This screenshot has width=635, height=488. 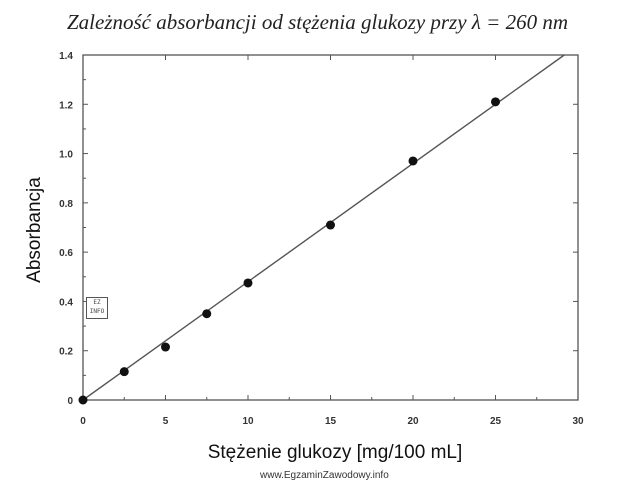 What do you see at coordinates (578, 421) in the screenshot?
I see `x-tick-label: 30` at bounding box center [578, 421].